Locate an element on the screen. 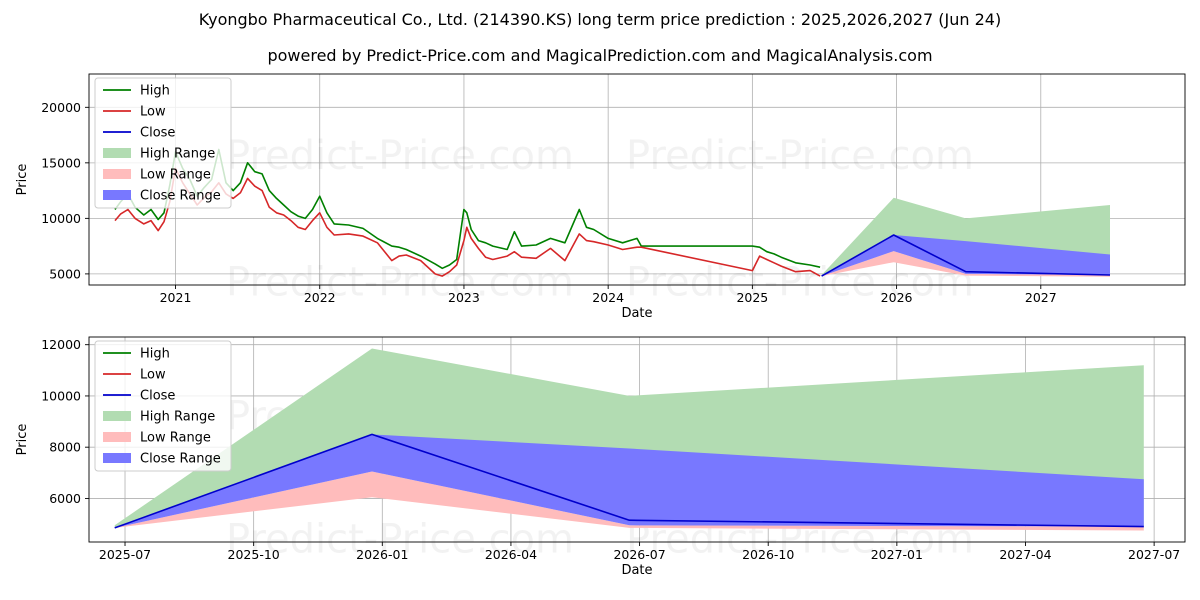 The image size is (1200, 600). x-tick-label: 2027 is located at coordinates (1041, 297).